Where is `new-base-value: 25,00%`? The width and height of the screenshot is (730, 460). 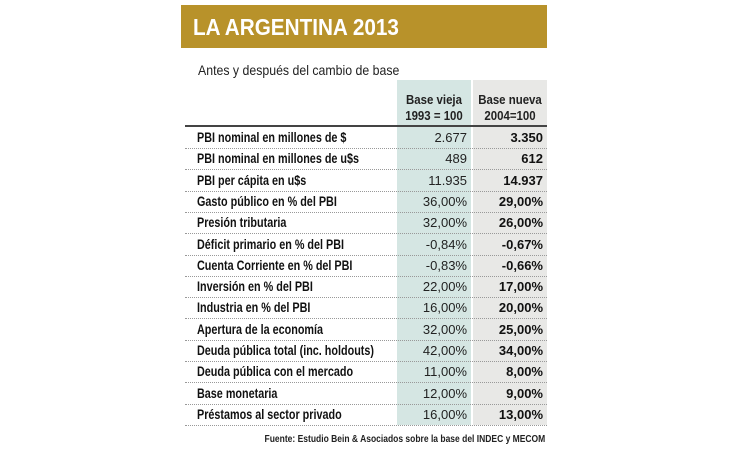
new-base-value: 25,00% is located at coordinates (520, 329).